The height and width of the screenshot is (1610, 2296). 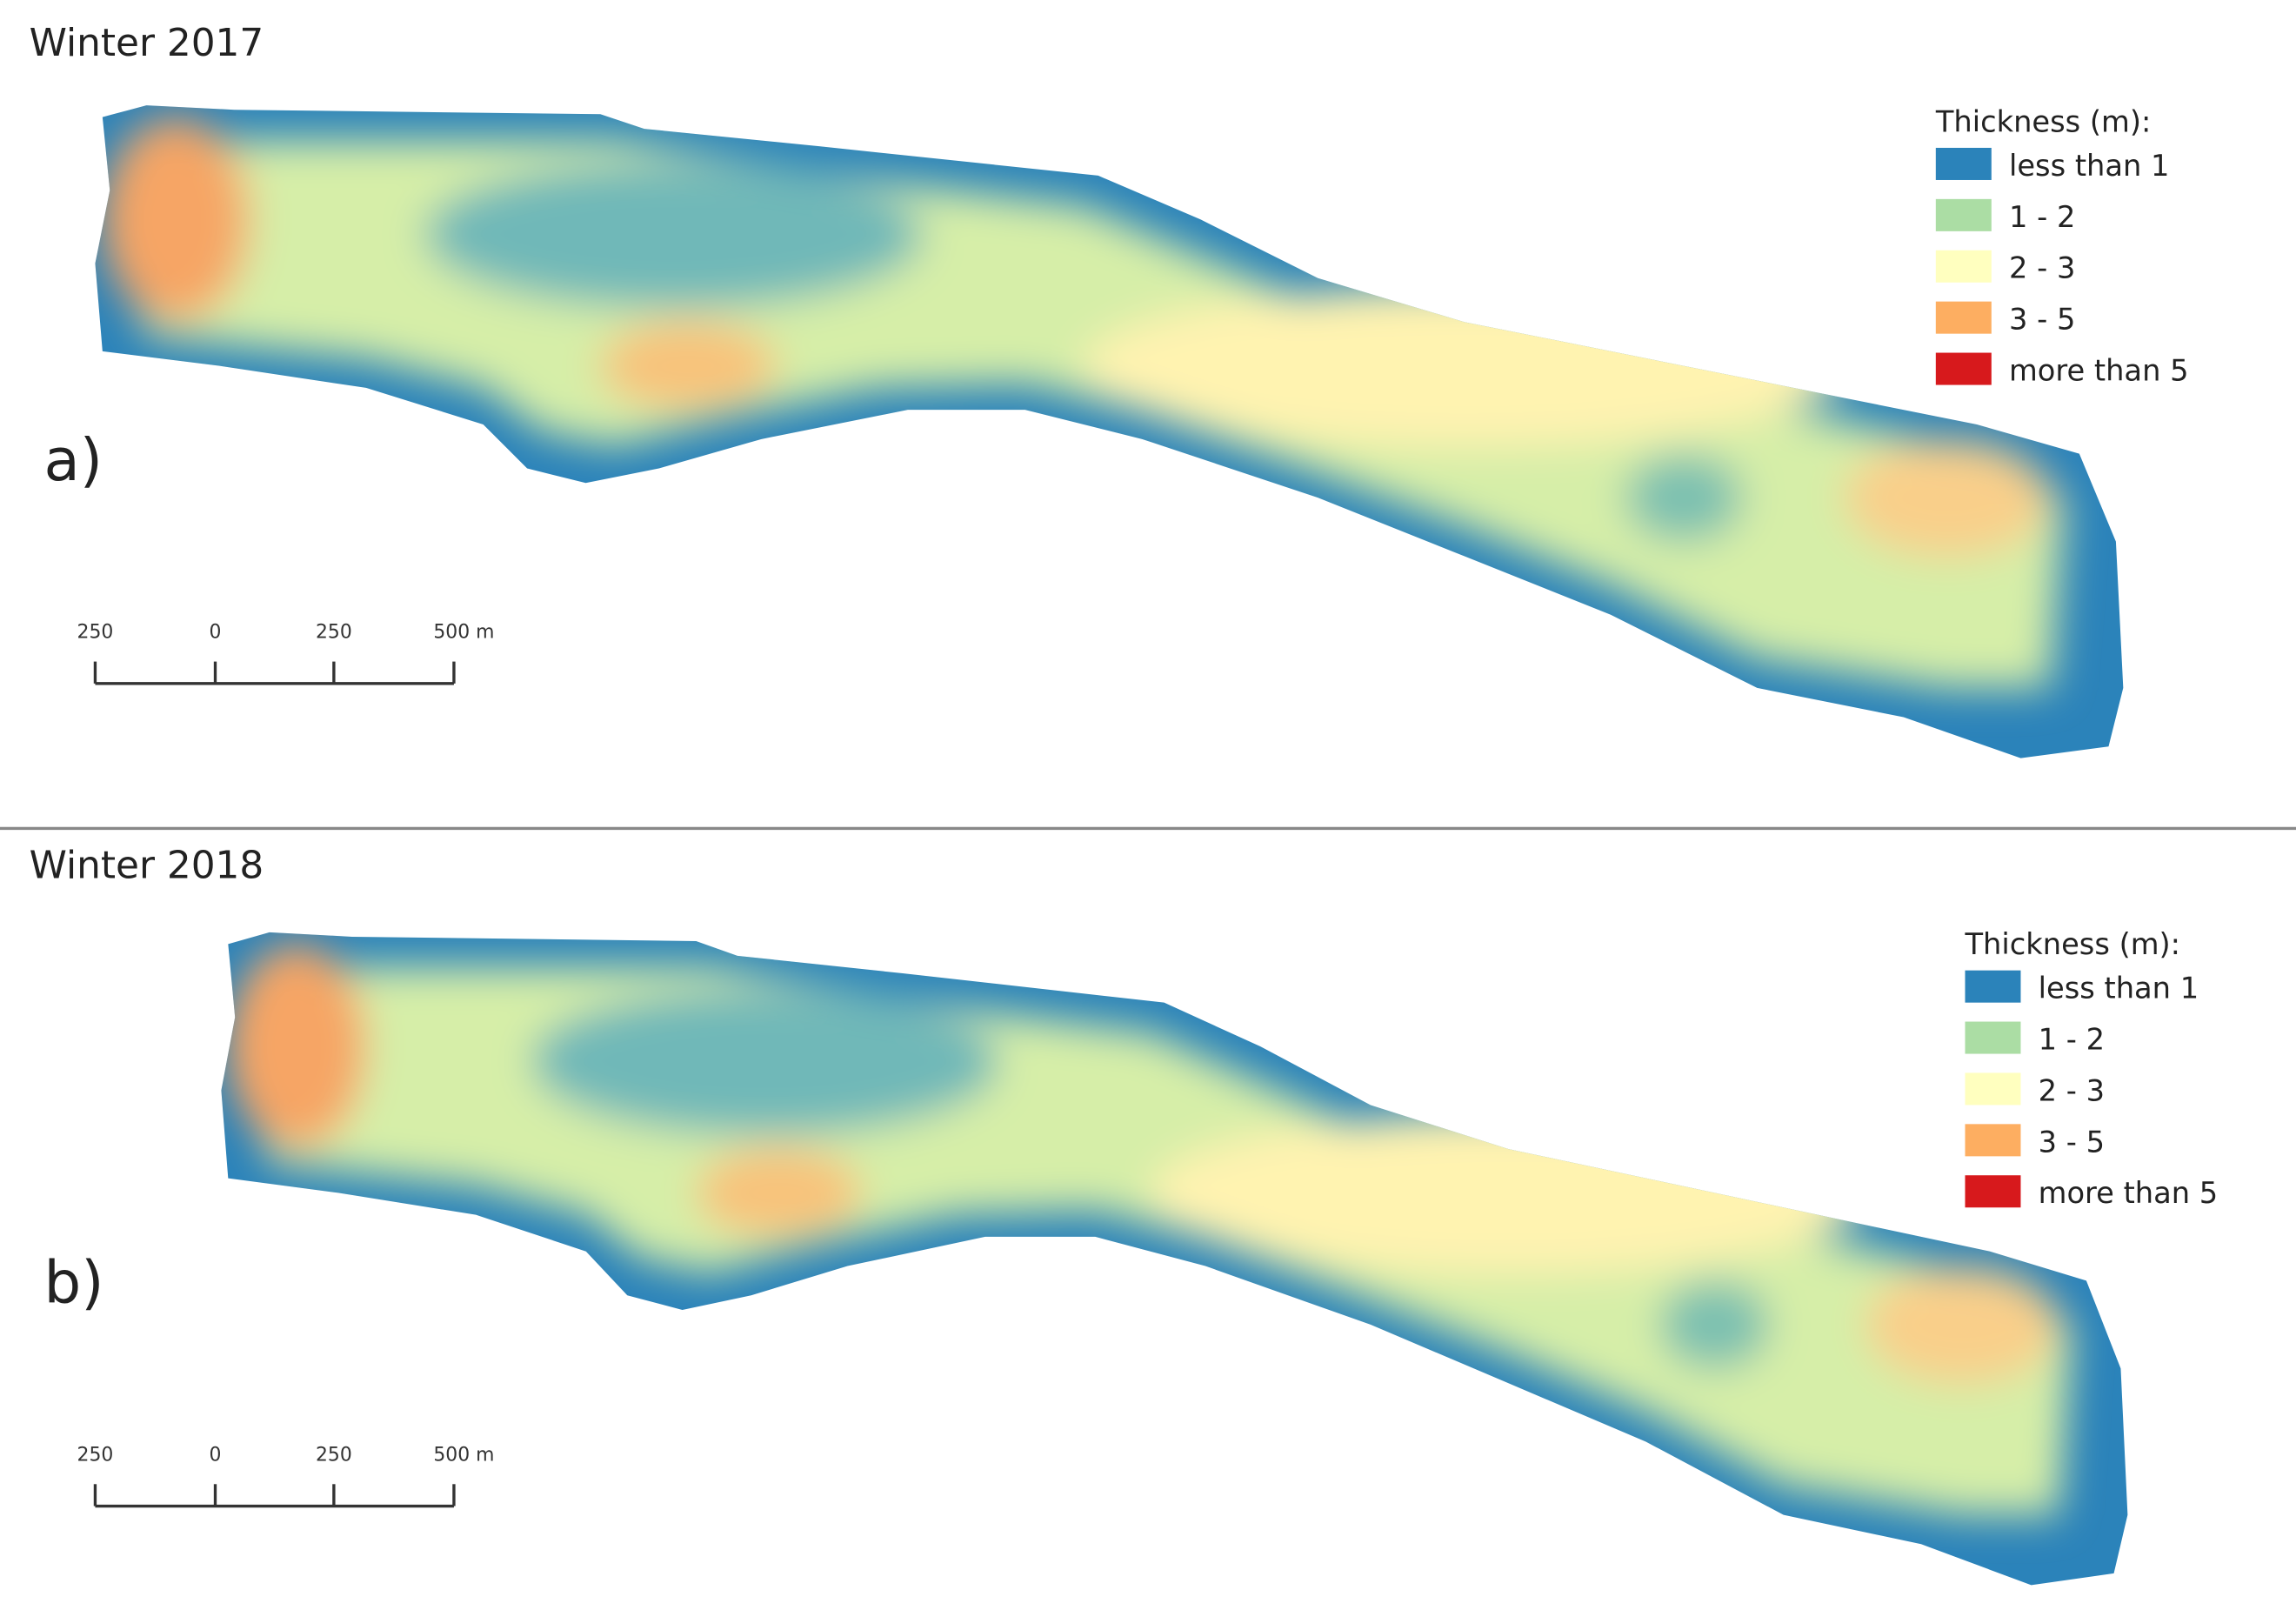 What do you see at coordinates (147, 866) in the screenshot?
I see `panel-title: Winter 2018` at bounding box center [147, 866].